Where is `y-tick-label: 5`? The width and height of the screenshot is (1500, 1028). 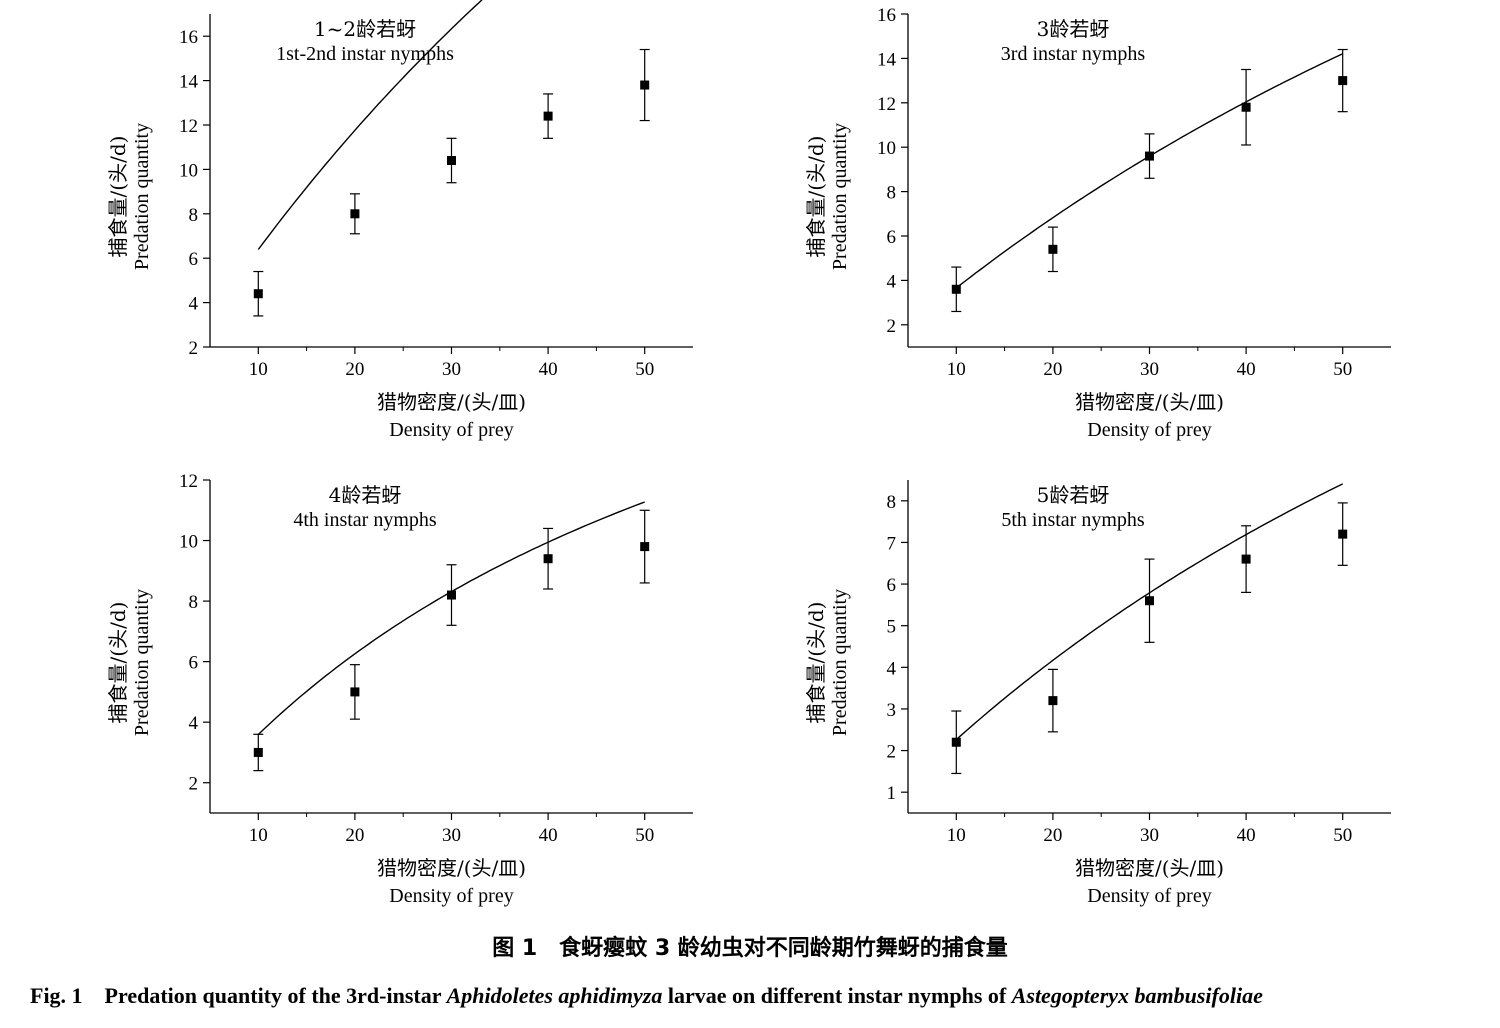
y-tick-label: 5 is located at coordinates (892, 627).